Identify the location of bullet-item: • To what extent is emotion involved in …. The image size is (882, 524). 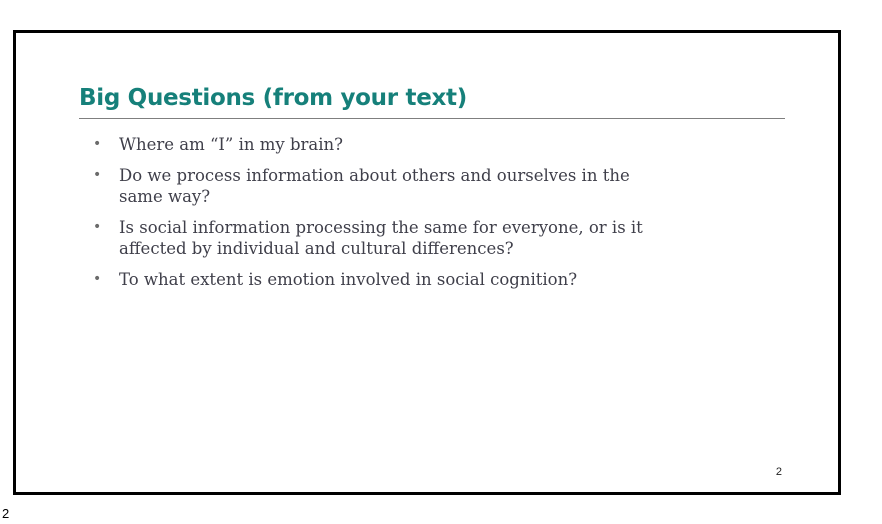
(373, 279).